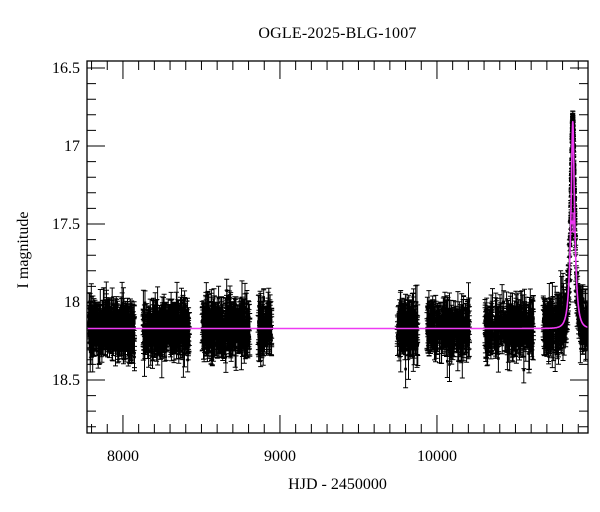 The image size is (600, 512). I want to click on y-tick-label: 18.5, so click(66, 380).